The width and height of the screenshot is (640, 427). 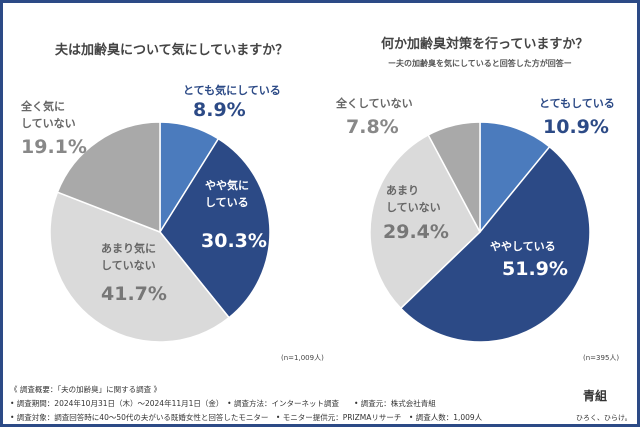 What do you see at coordinates (302, 358) in the screenshot?
I see `chart1-n: (n=1,009人)` at bounding box center [302, 358].